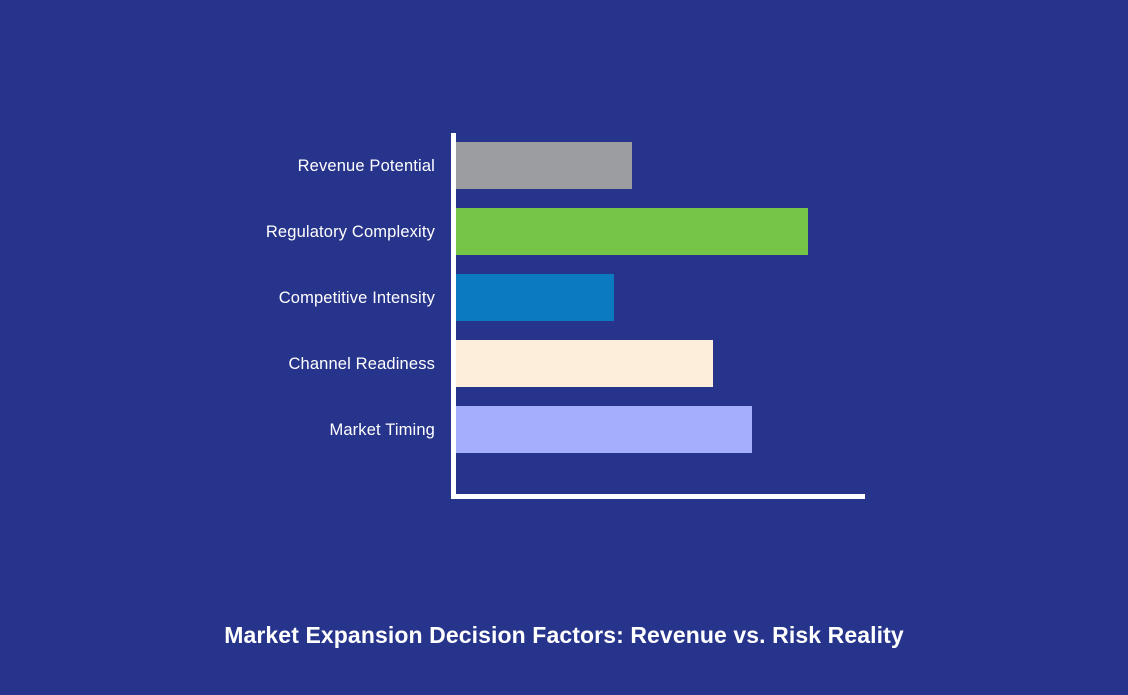 The width and height of the screenshot is (1128, 695). What do you see at coordinates (361, 364) in the screenshot?
I see `category-label: Channel Readiness` at bounding box center [361, 364].